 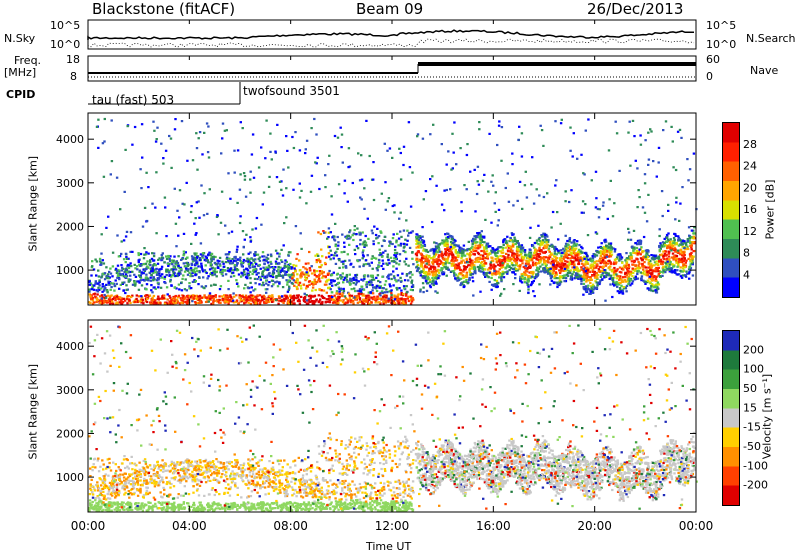 I want to click on nave-label: Nave, so click(x=764, y=70).